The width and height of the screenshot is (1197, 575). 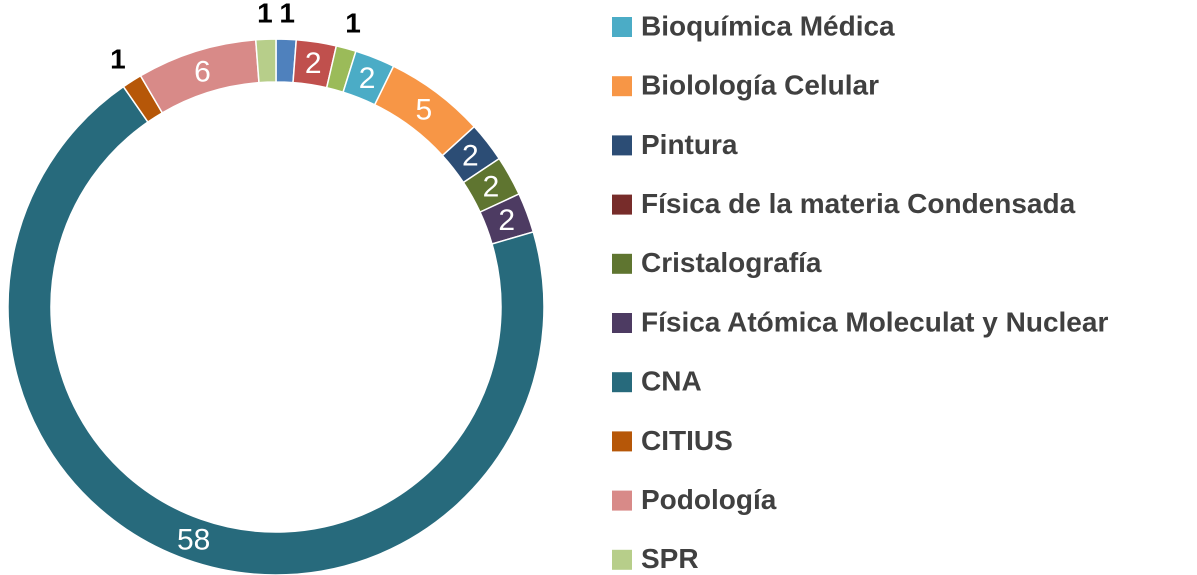 I want to click on donut-segment, so click(x=265, y=61).